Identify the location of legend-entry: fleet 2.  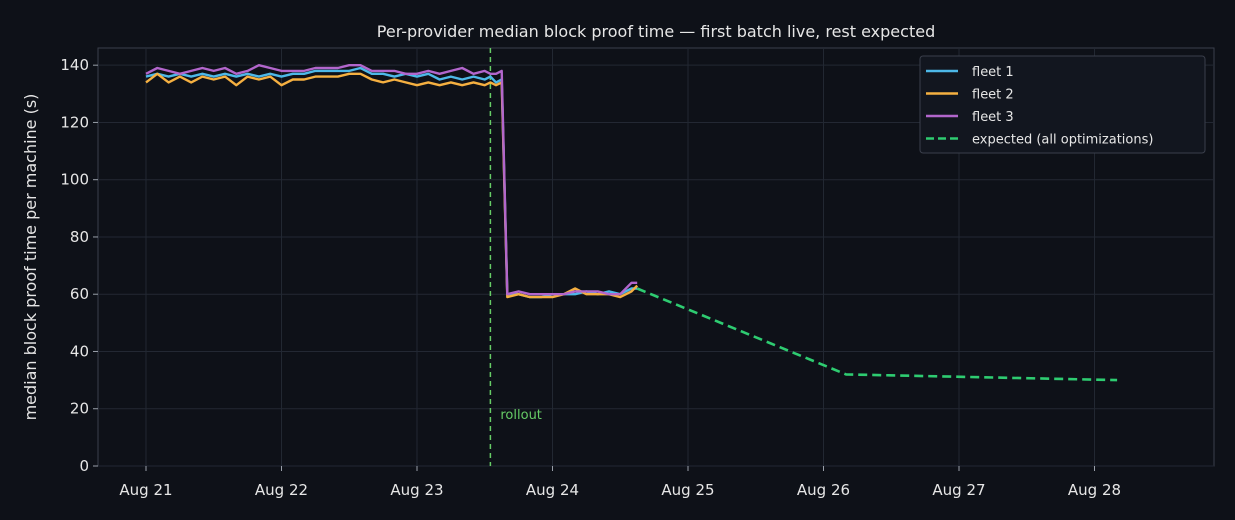
(993, 95).